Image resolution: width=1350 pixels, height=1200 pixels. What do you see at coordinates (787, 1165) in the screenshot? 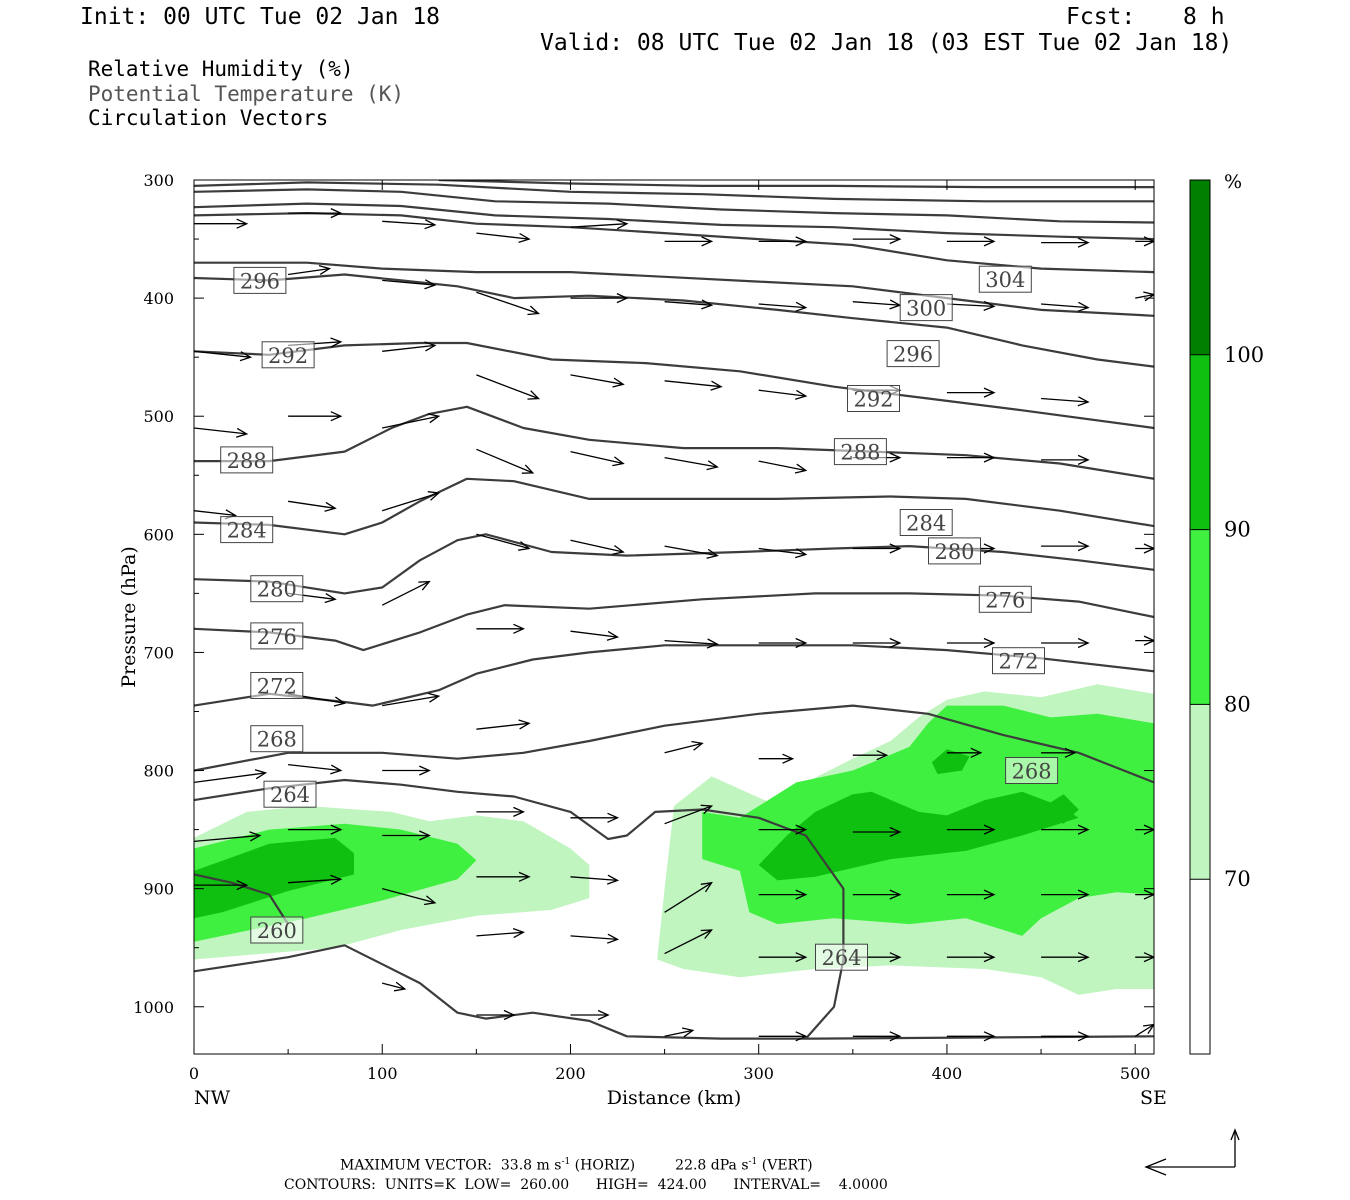
I see `max-vector-vert-unit: (VERT)` at bounding box center [787, 1165].